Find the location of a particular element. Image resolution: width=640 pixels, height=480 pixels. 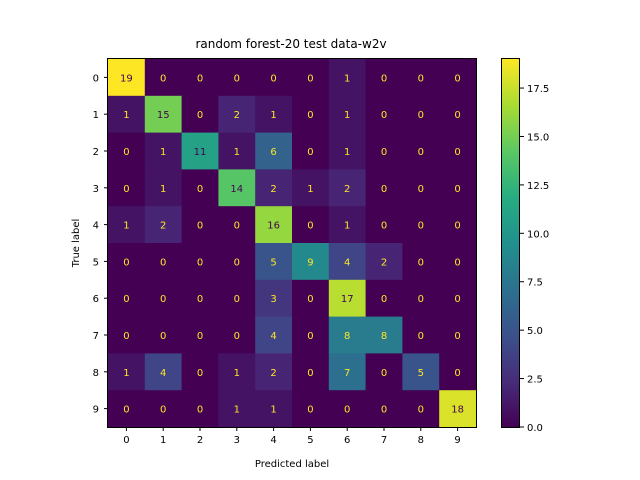

y-axis-label: True label is located at coordinates (76, 244).